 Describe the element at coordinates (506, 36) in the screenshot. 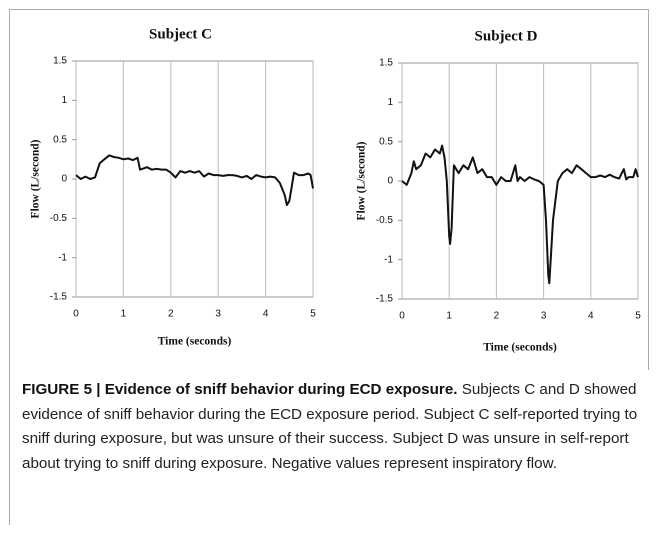

I see `chart-title: Subject D` at that location.